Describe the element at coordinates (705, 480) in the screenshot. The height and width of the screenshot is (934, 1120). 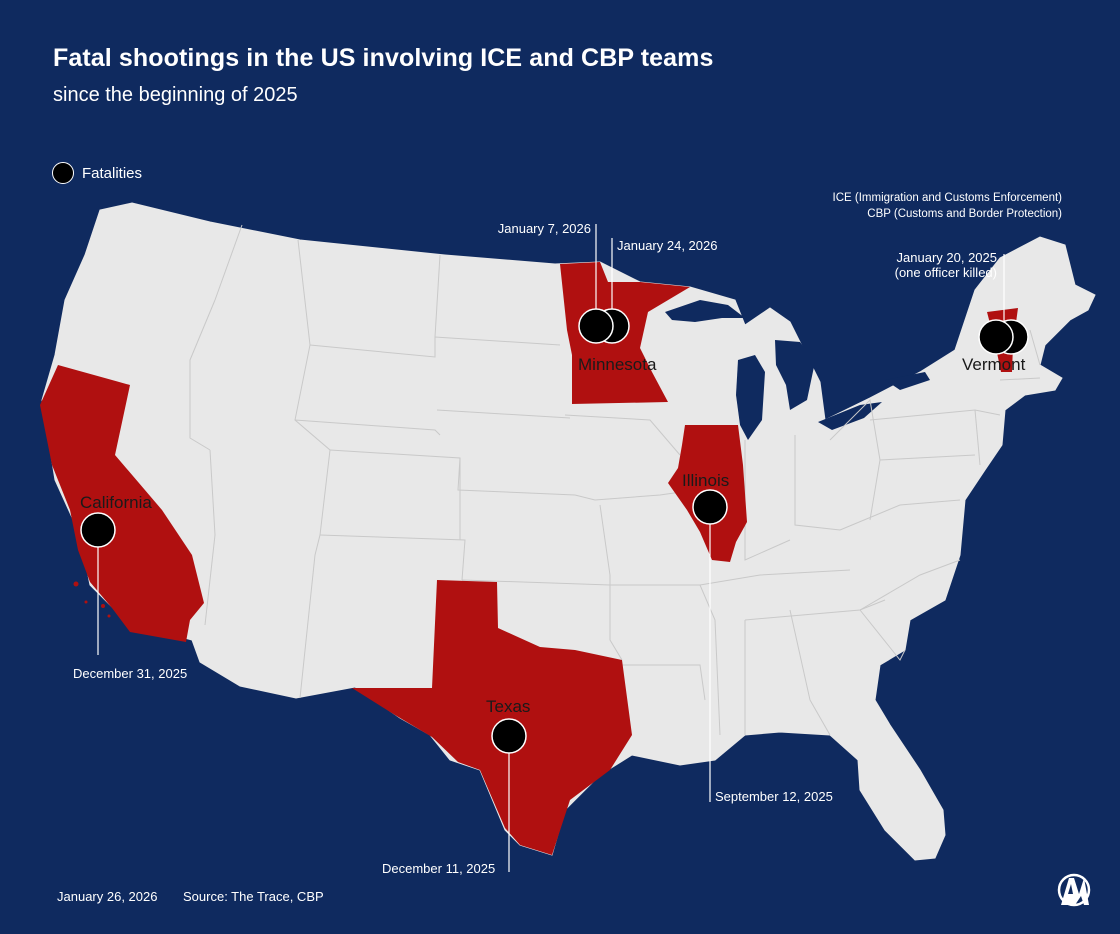
I see `label-illinois: Illinois` at that location.